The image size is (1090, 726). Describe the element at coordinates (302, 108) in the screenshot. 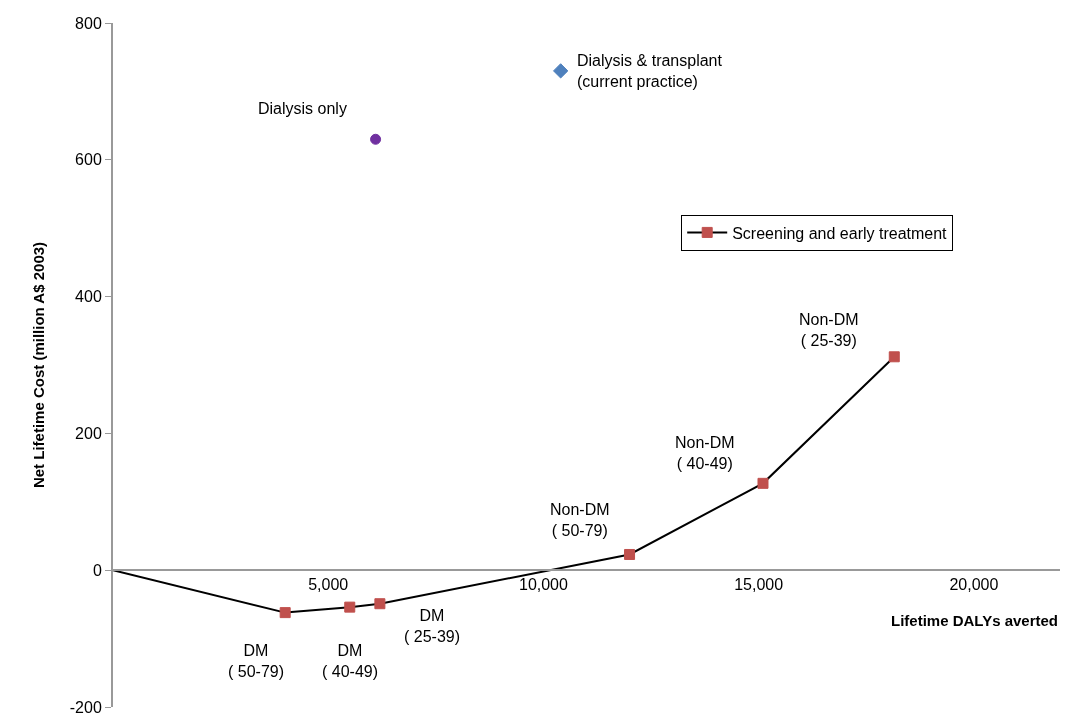

I see `annotation: Dialysis only` at that location.